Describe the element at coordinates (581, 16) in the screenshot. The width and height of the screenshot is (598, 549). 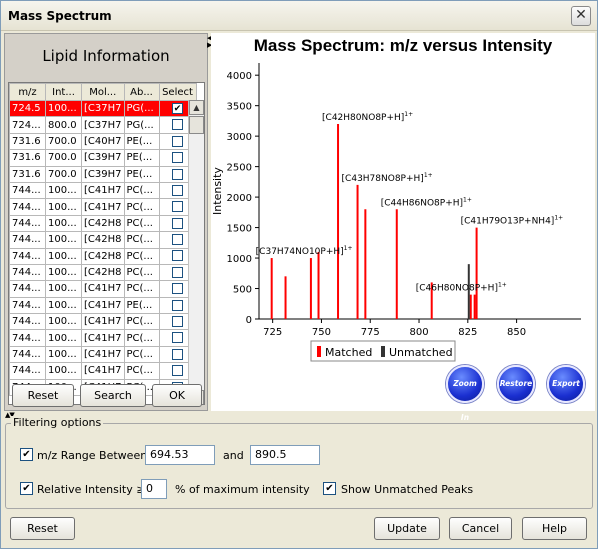
I see `close-button: ✕` at that location.